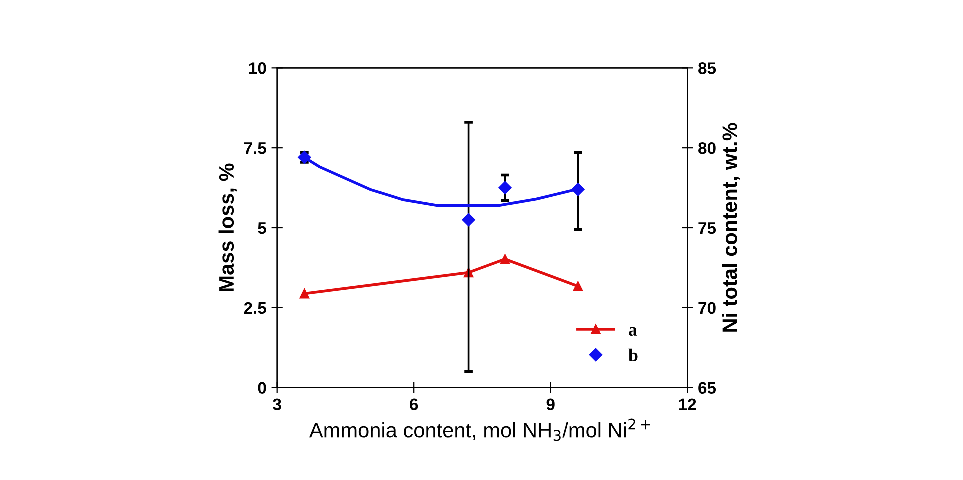  What do you see at coordinates (228, 228) in the screenshot?
I see `y-axis-title: Mass loss, %` at bounding box center [228, 228].